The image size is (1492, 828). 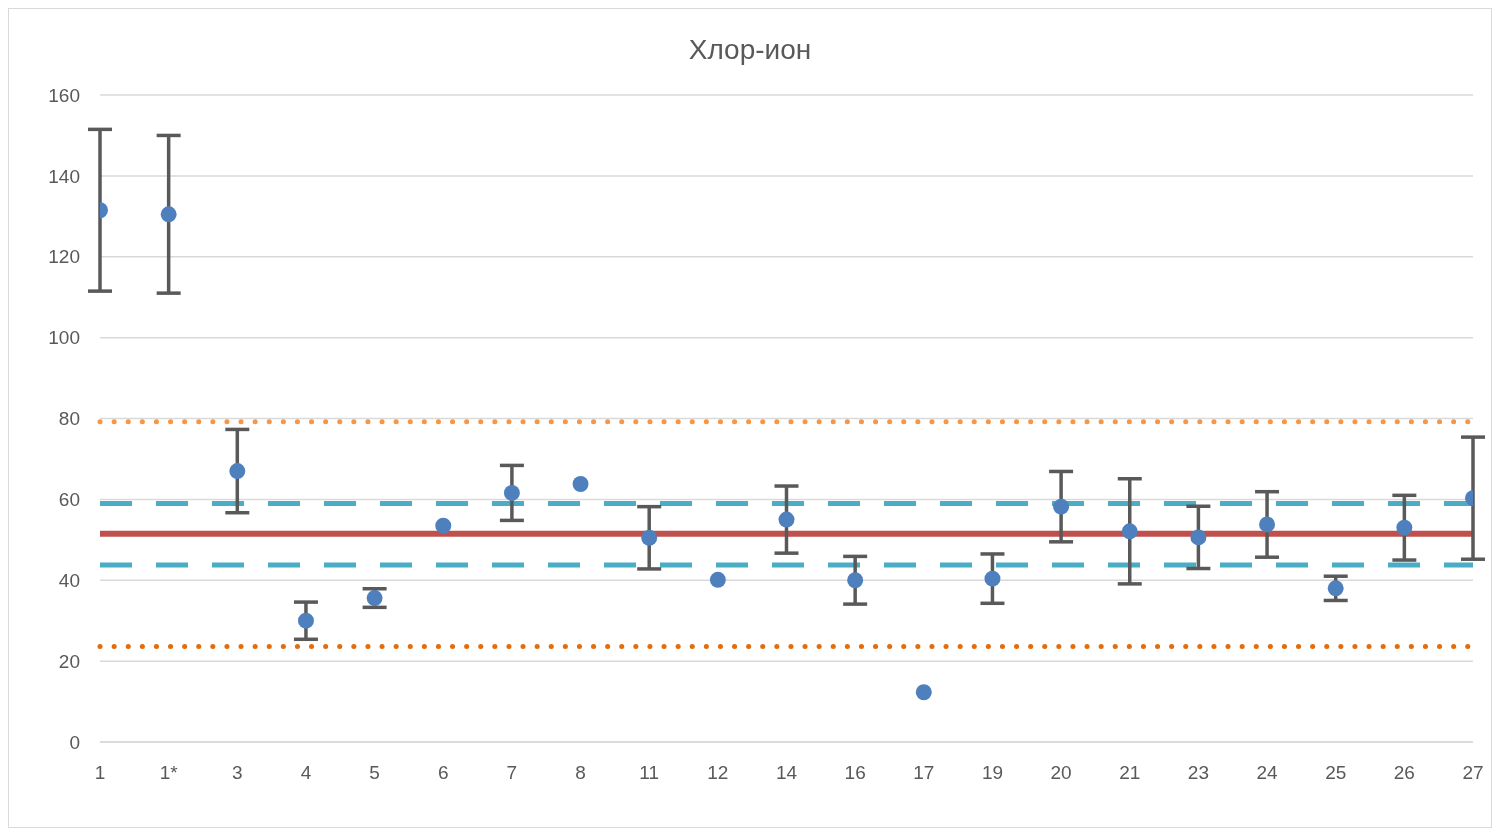 What do you see at coordinates (69, 419) in the screenshot?
I see `y-tick-label: 80` at bounding box center [69, 419].